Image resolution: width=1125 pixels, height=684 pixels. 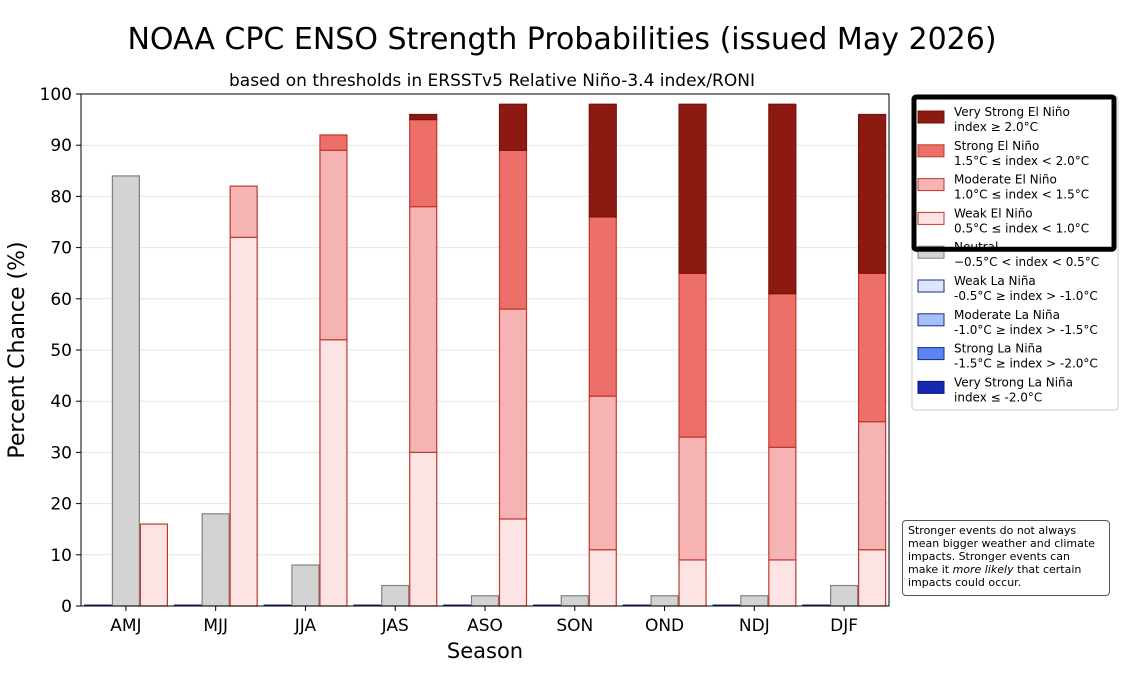 I want to click on y-tick-label: 20, so click(x=61, y=505).